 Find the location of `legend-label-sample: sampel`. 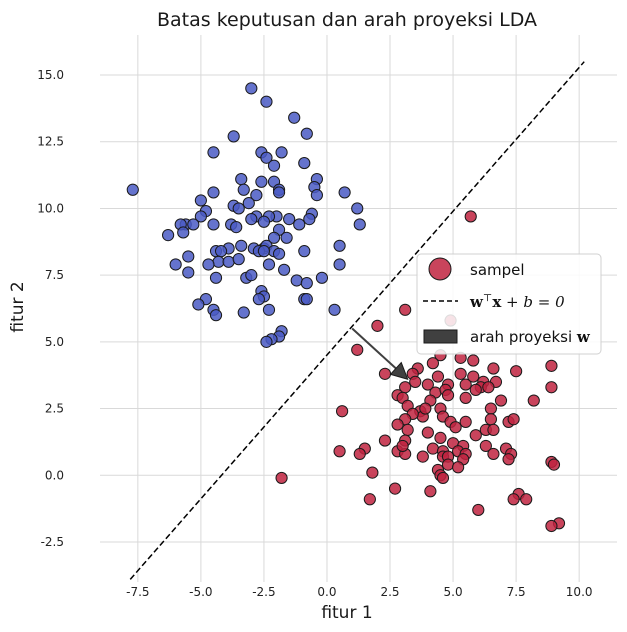

legend-label-sample: sampel is located at coordinates (497, 270).